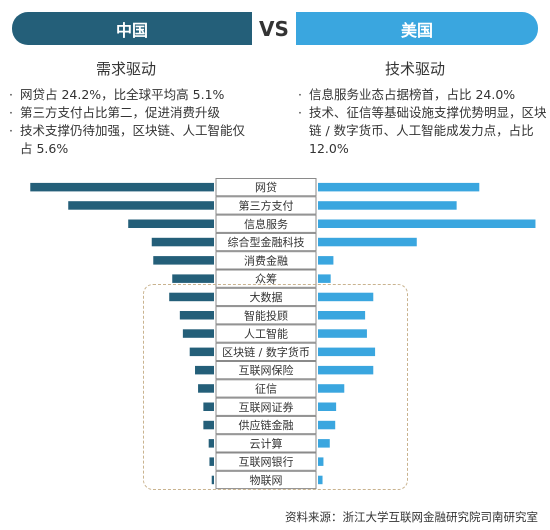 This screenshot has width=550, height=530. I want to click on category-label: 大数据, so click(266, 297).